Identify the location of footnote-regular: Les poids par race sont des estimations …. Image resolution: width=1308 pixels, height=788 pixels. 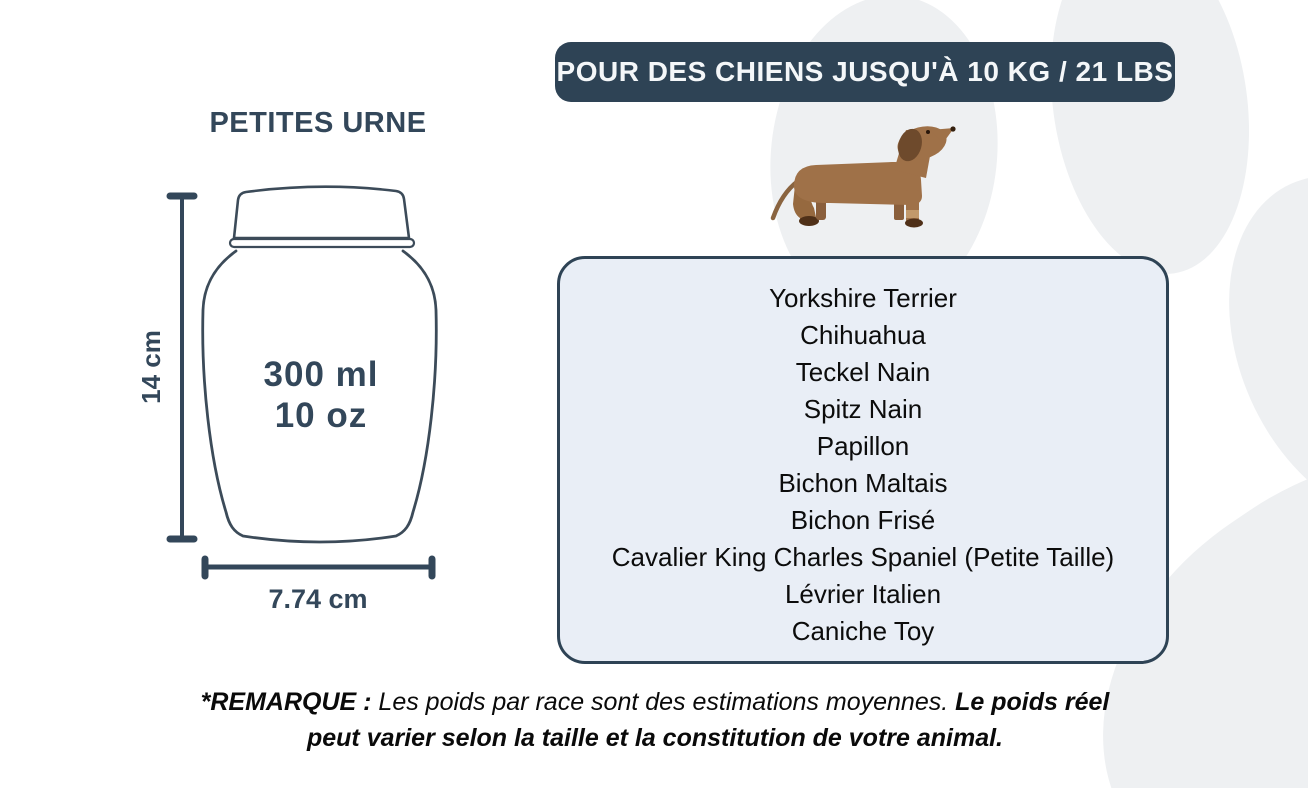
(663, 702).